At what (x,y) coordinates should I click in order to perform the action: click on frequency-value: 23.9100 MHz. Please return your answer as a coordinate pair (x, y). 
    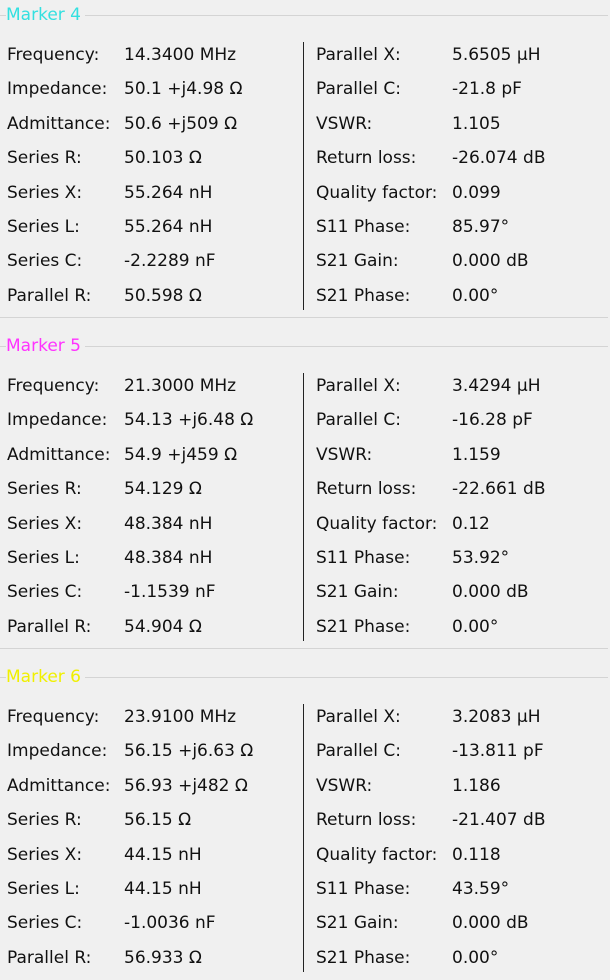
    Looking at the image, I should click on (180, 717).